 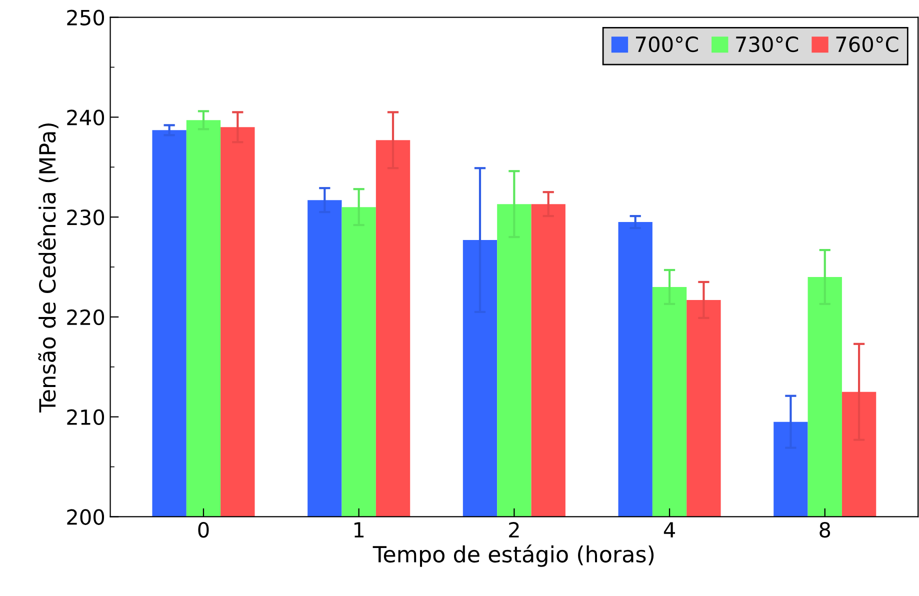 I want to click on x-axis-title: Tempo de estágio (horas), so click(x=513, y=555).